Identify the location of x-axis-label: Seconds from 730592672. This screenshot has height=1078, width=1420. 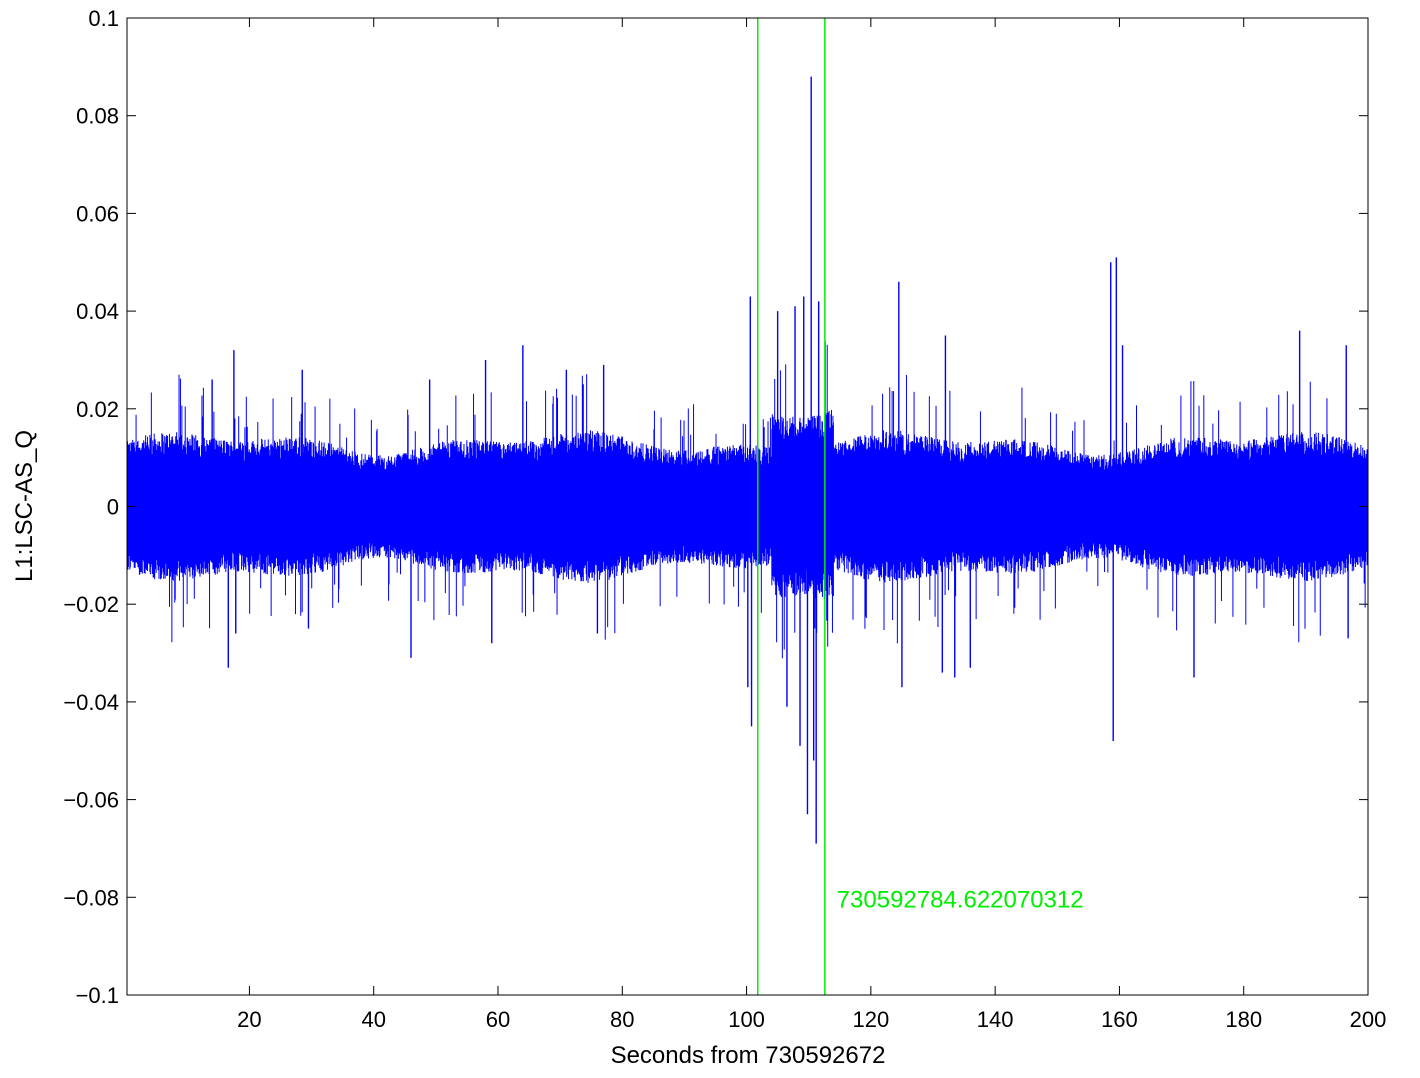
(748, 1055).